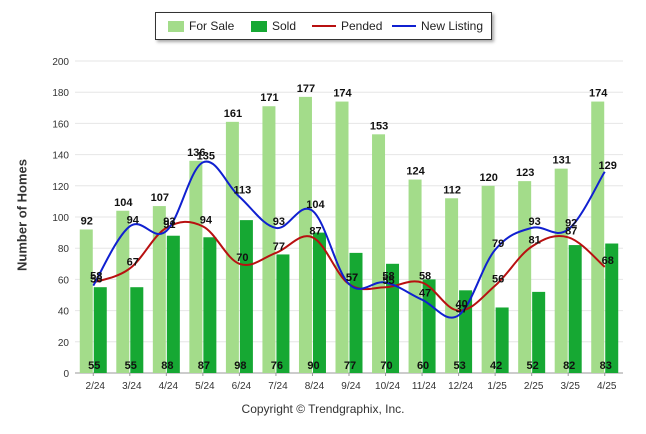  I want to click on label-pended: 58, so click(425, 277).